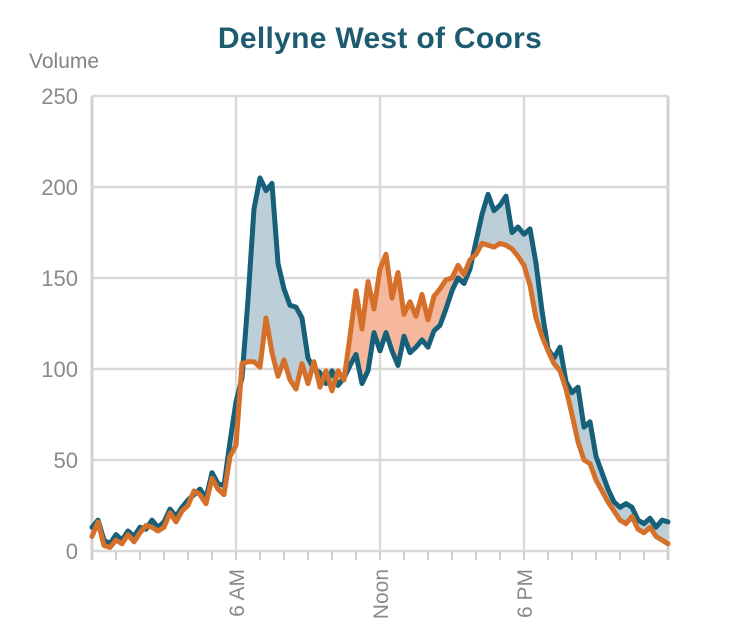 This screenshot has height=644, width=729. What do you see at coordinates (525, 593) in the screenshot?
I see `x-tick-label: 6 PM` at bounding box center [525, 593].